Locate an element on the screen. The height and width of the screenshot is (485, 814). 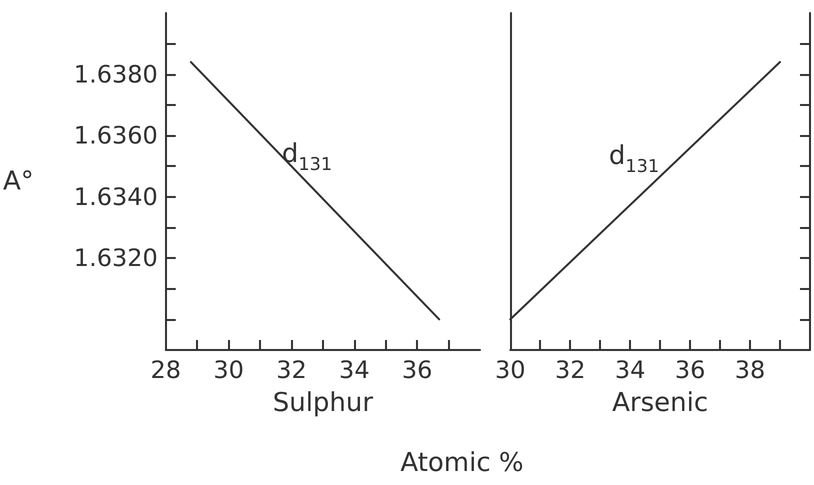
text: Atomic % is located at coordinates (462, 463).